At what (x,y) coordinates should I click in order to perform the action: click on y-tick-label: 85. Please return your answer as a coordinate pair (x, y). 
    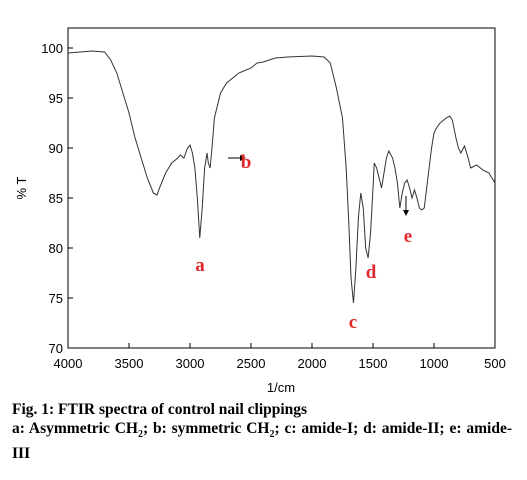
    Looking at the image, I should click on (56, 198).